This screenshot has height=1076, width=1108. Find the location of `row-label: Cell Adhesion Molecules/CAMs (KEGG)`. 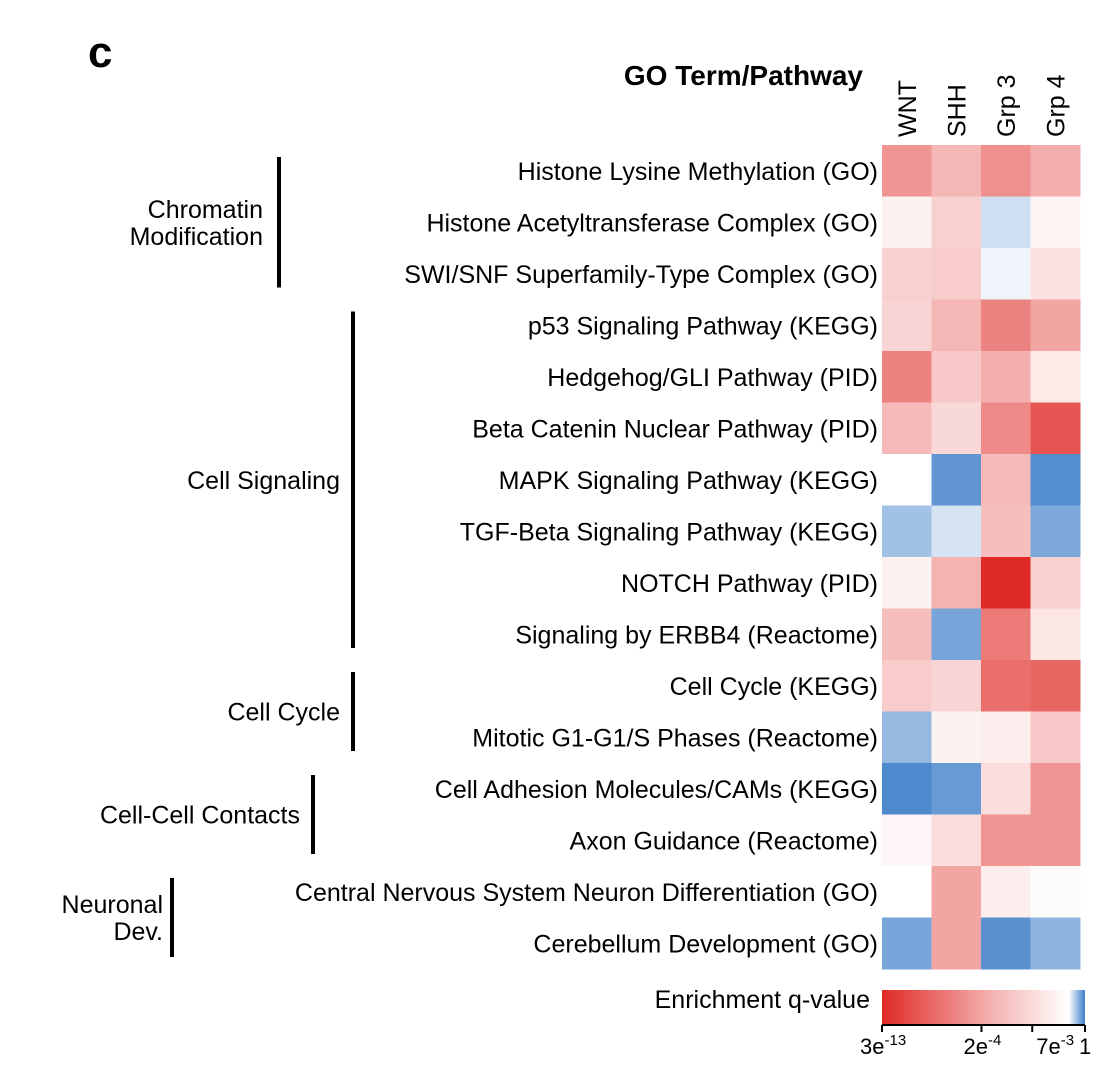

row-label: Cell Adhesion Molecules/CAMs (KEGG) is located at coordinates (656, 790).